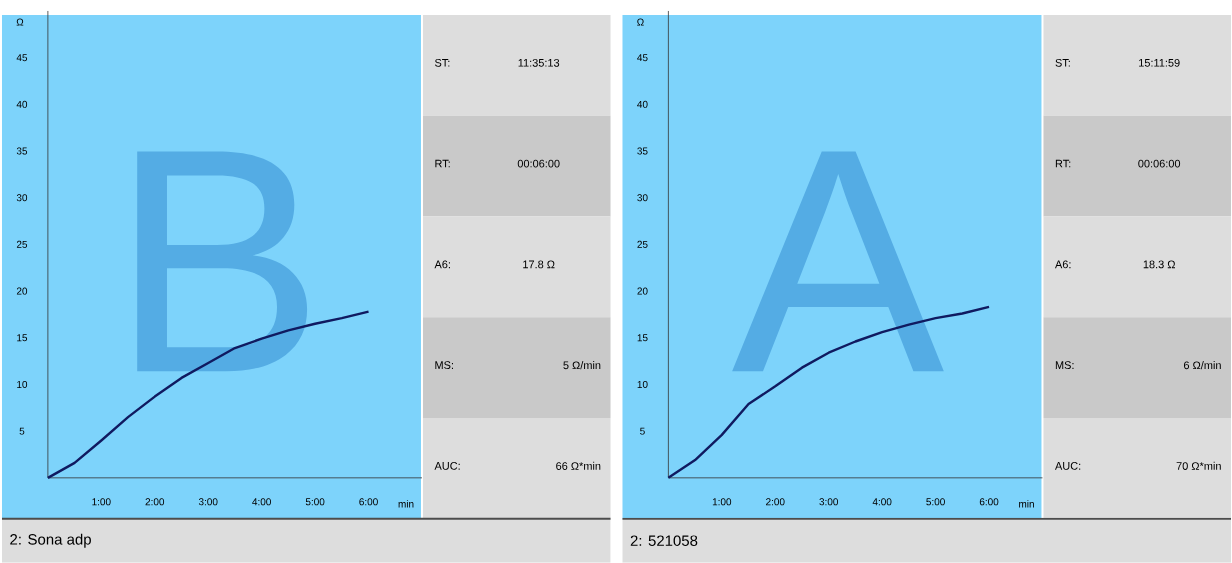 Image resolution: width=1232 pixels, height=563 pixels. I want to click on text: 6 Ω/min, so click(1202, 365).